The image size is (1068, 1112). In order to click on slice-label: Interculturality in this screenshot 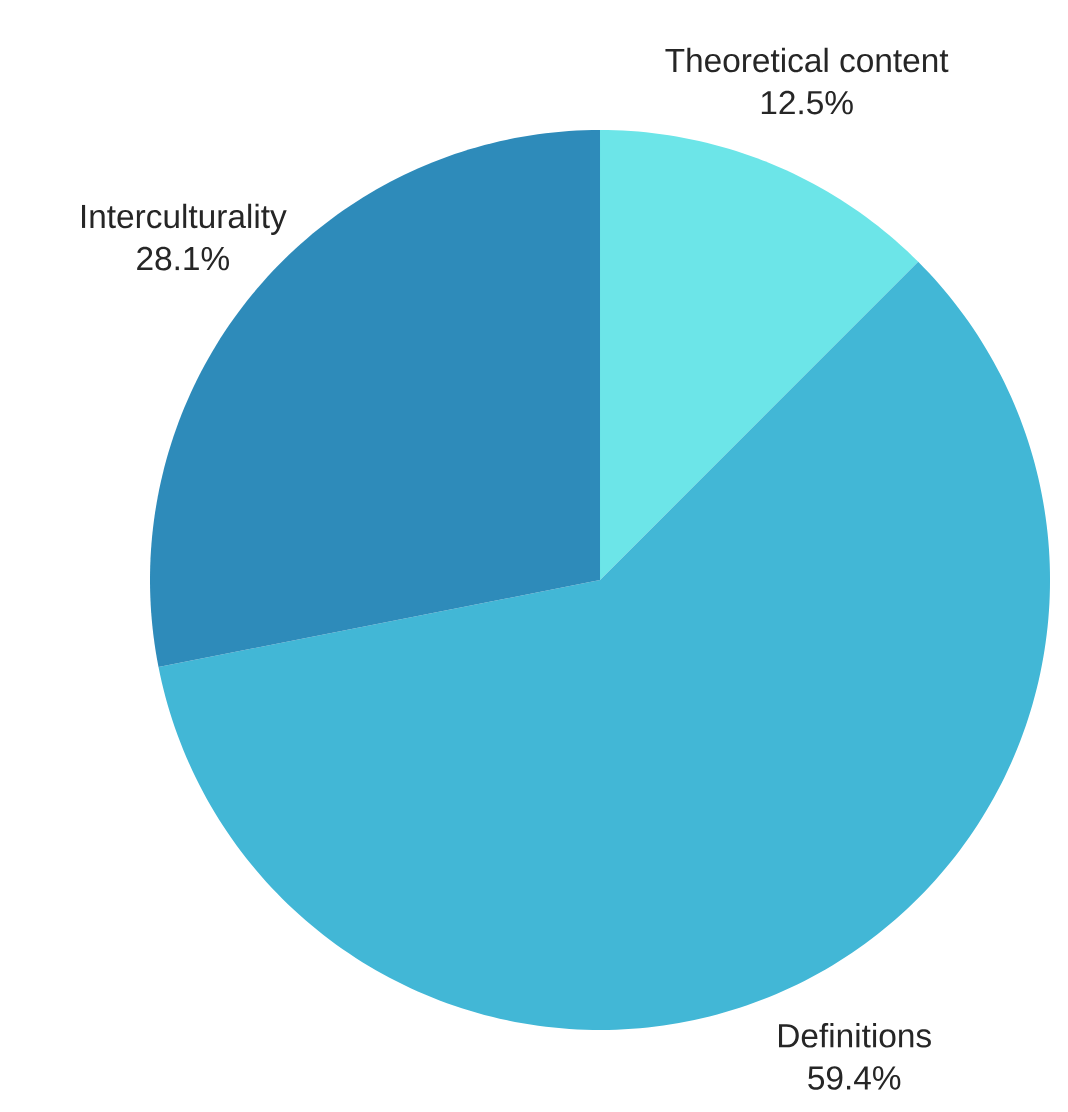, I will do `click(184, 219)`.